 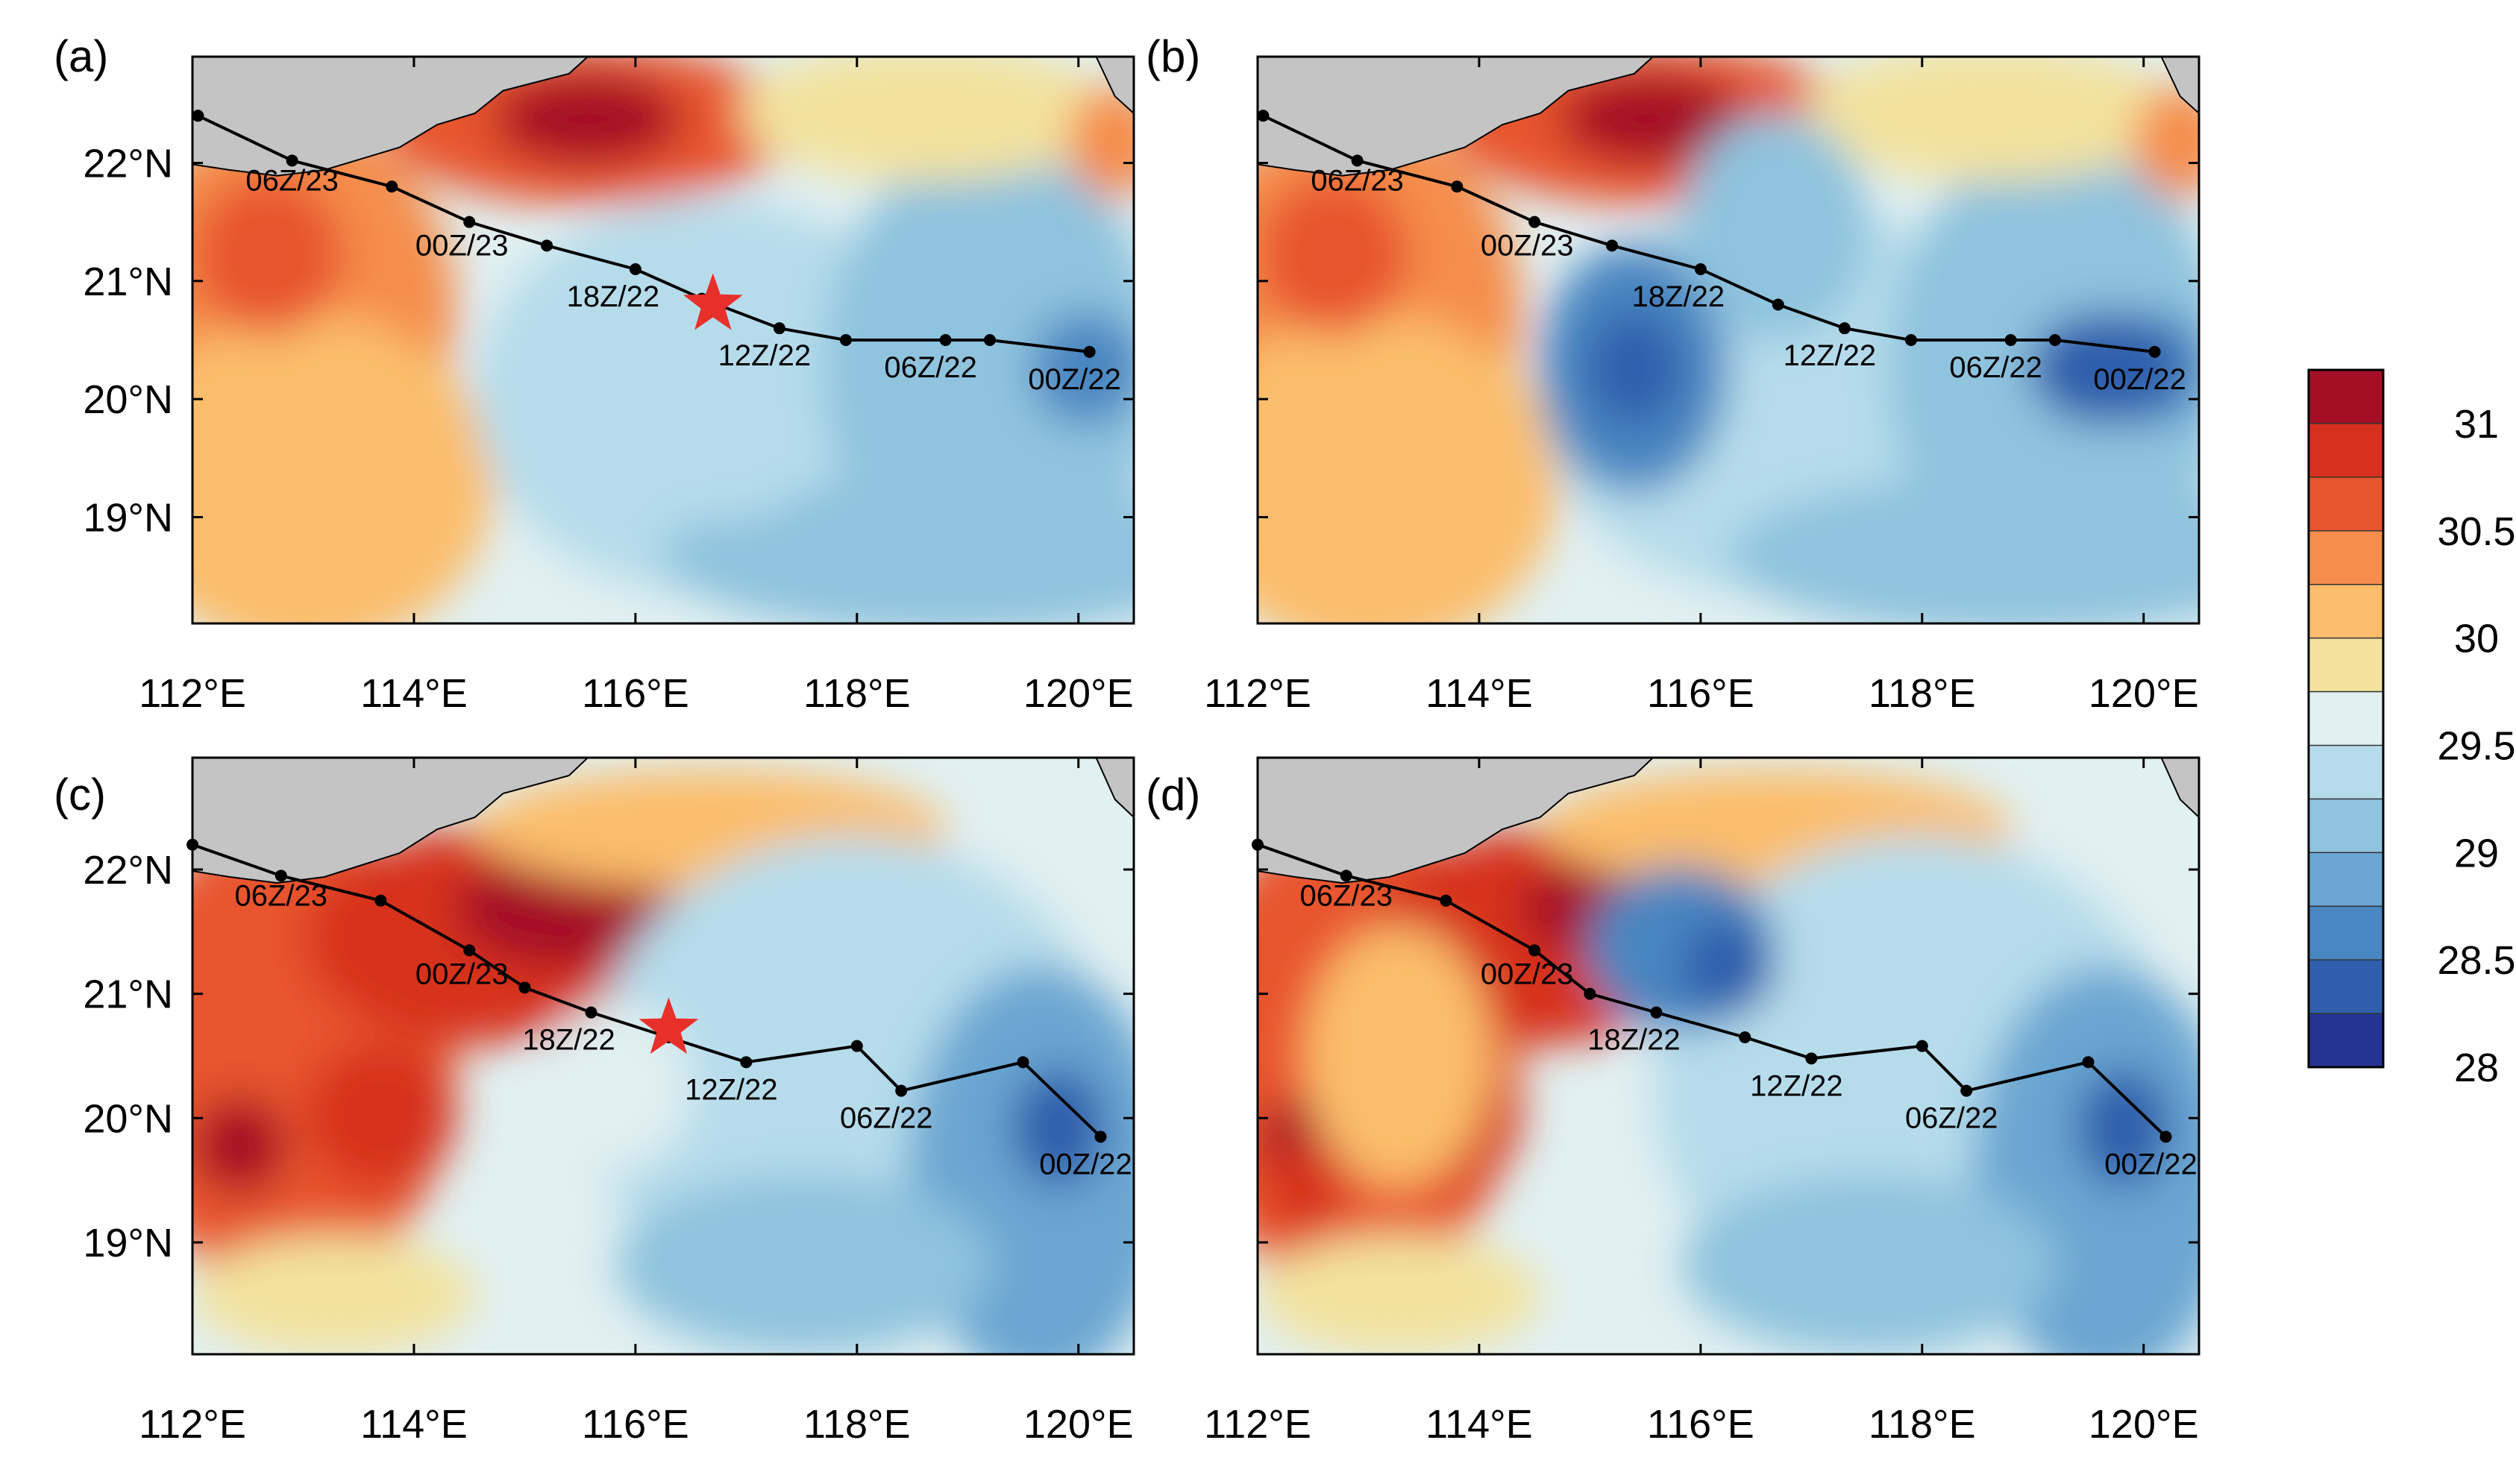 What do you see at coordinates (2476, 531) in the screenshot?
I see `colorbar-label: 30.5` at bounding box center [2476, 531].